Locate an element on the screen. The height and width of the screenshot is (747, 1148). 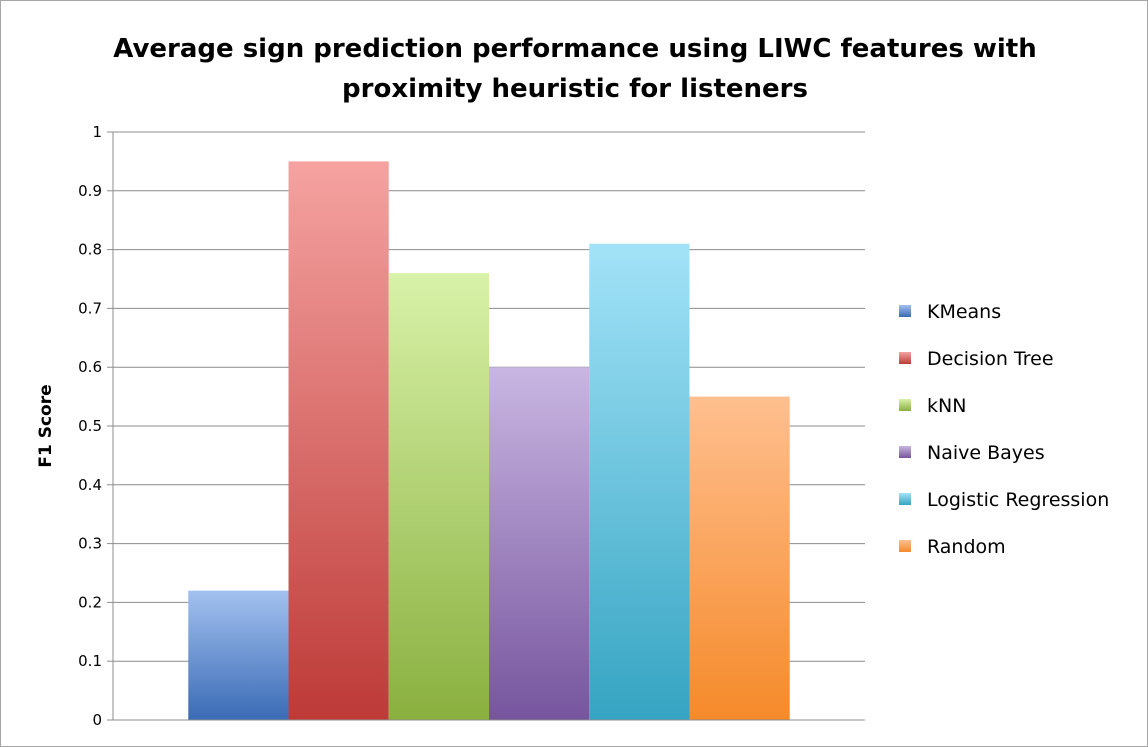
y-axis-ticks: 0 0.1 0.2 0.3 0.4 0.5 0.6 0.7 0.8 0.9 1 is located at coordinates (90, 426).